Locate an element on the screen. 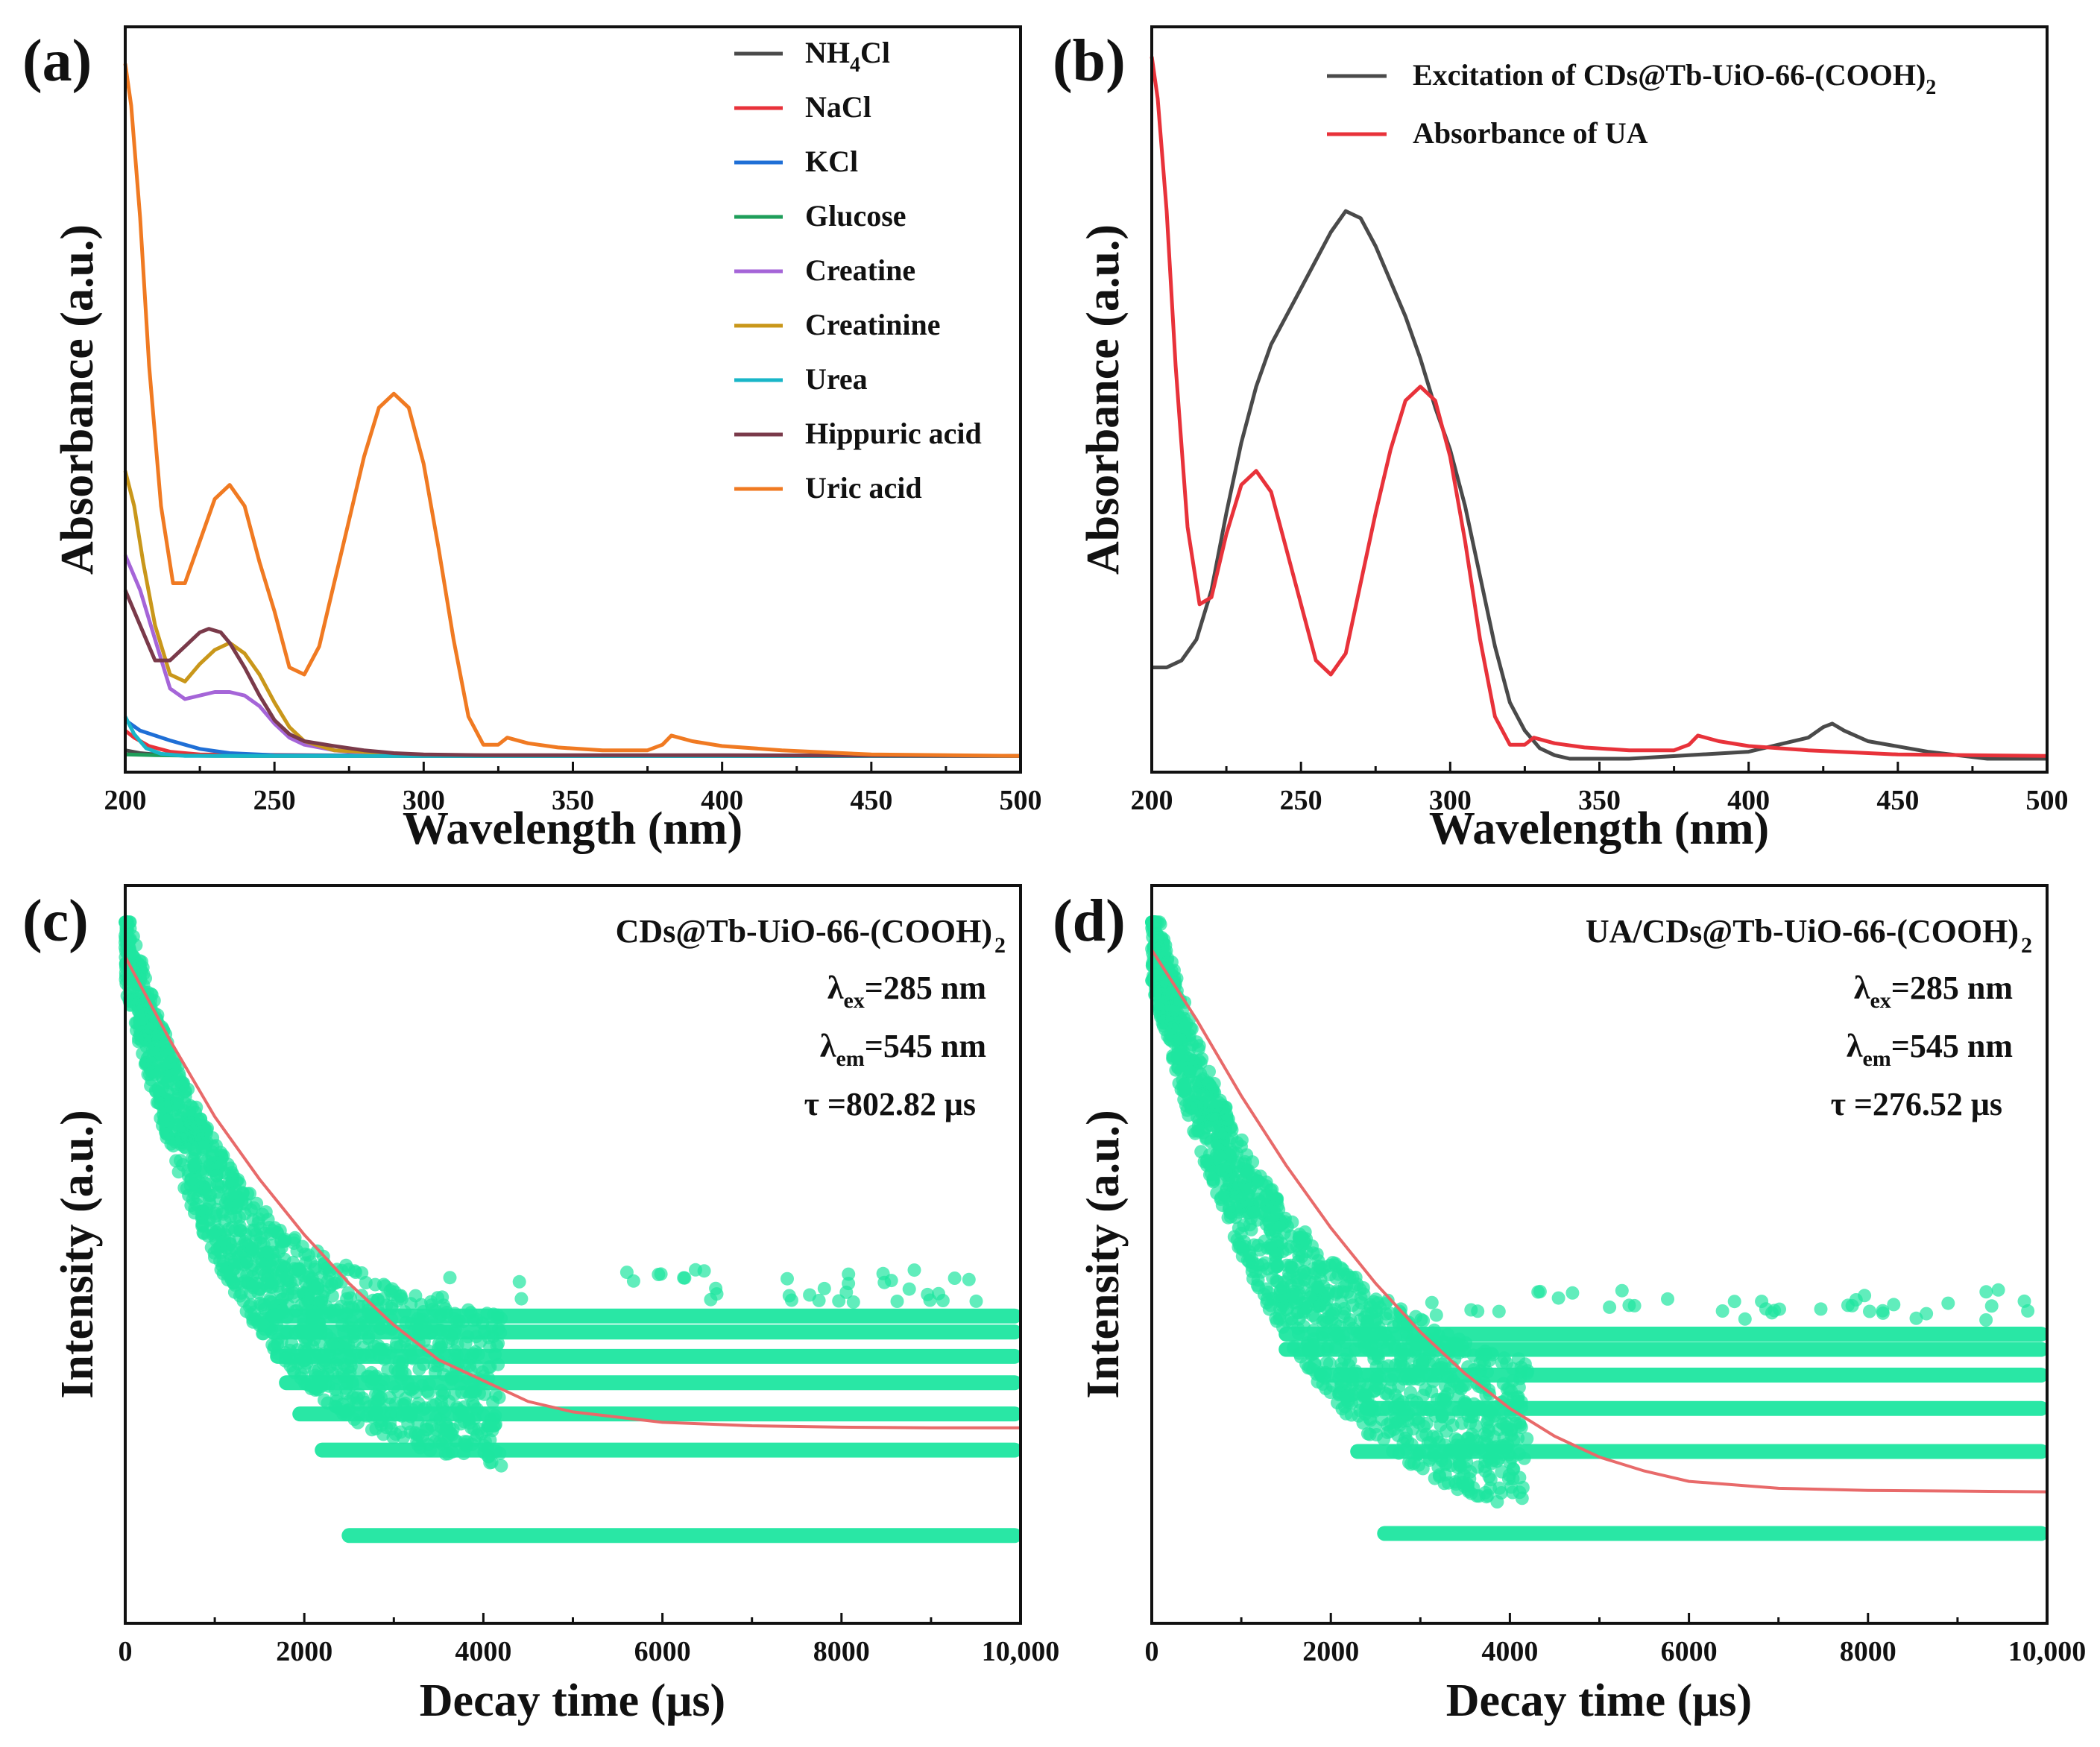 The image size is (2100, 1747). emission-label-c: λem=545 nm is located at coordinates (903, 1049).